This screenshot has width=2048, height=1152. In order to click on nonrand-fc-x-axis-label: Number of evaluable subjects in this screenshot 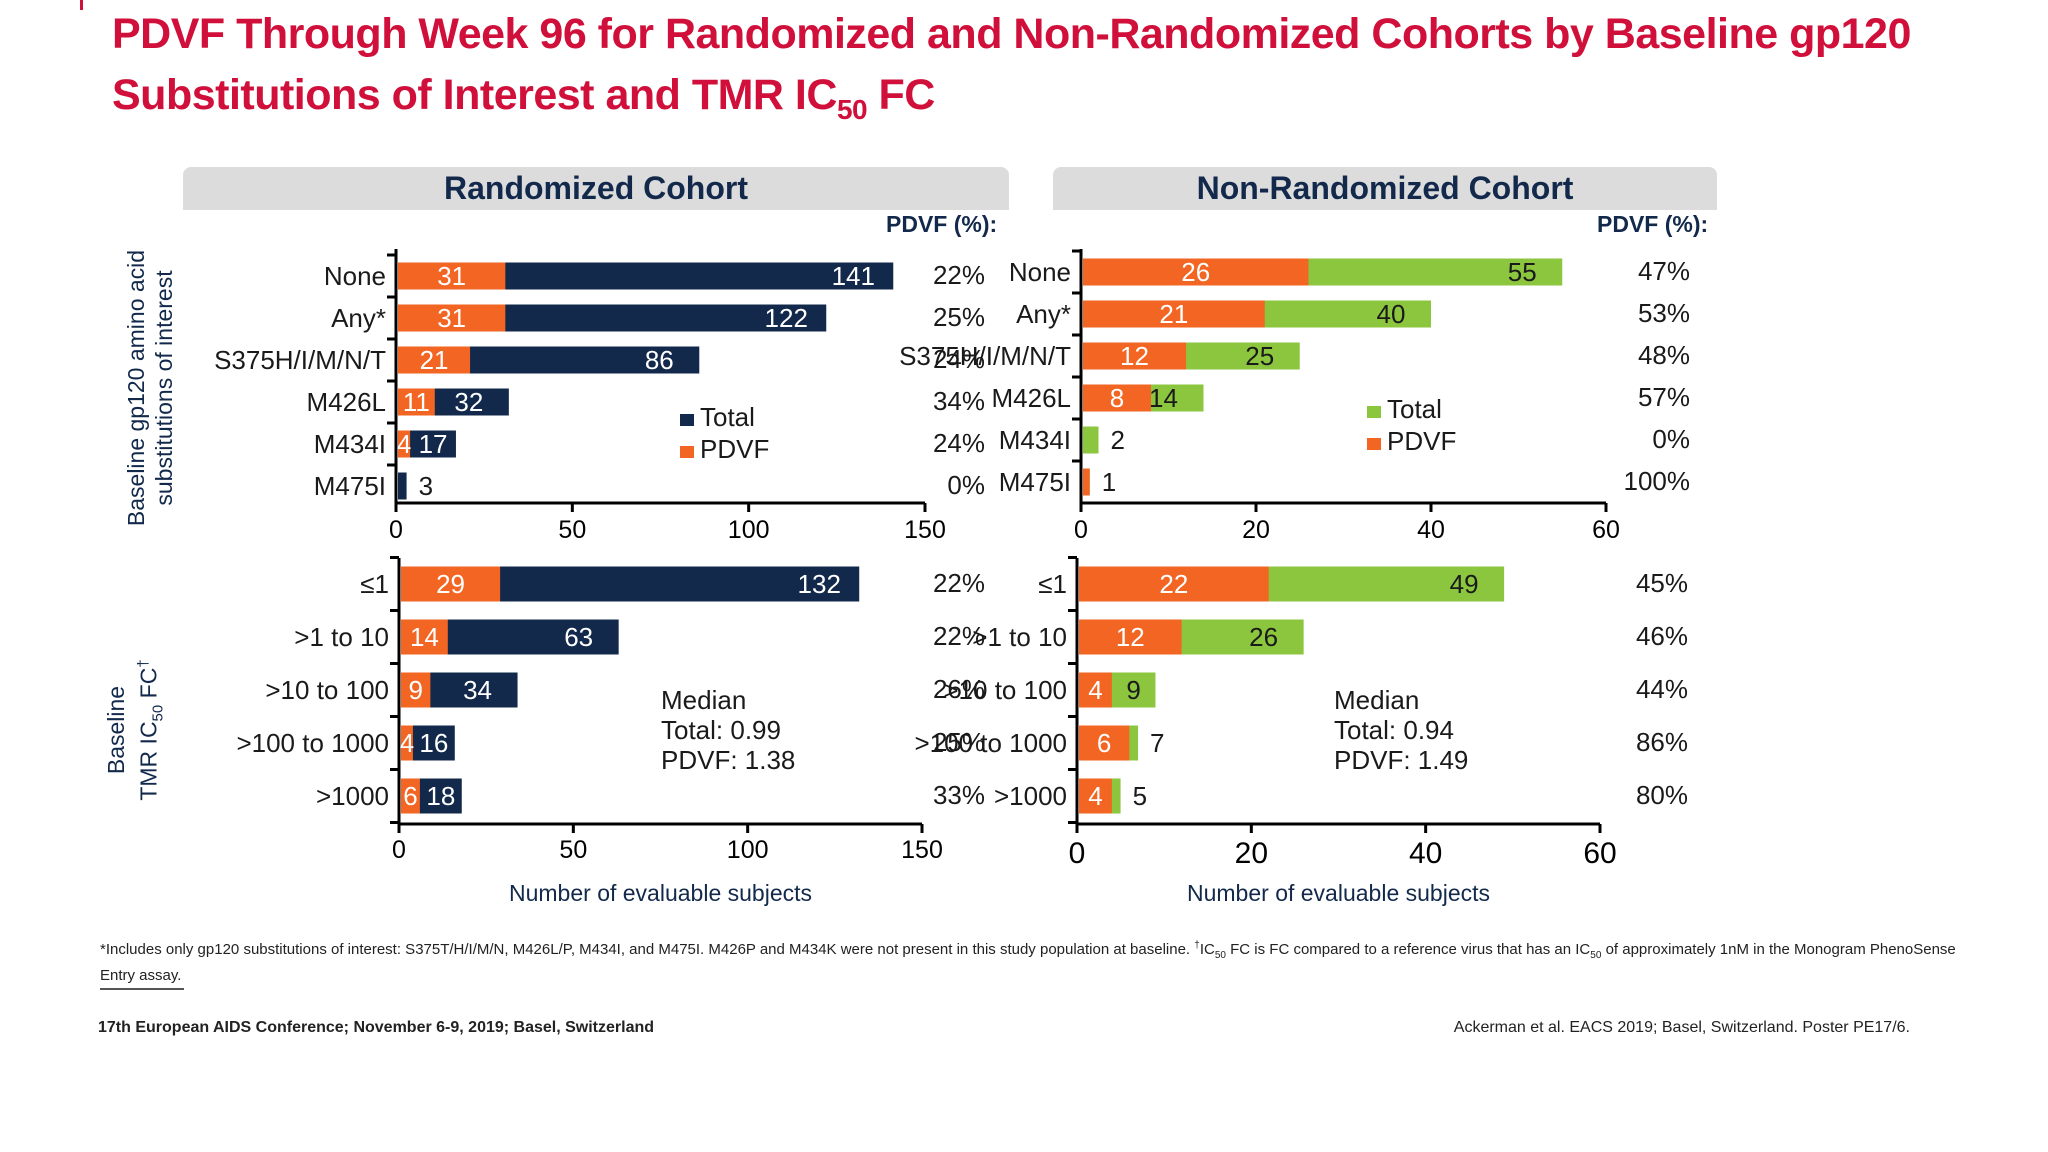, I will do `click(1338, 893)`.